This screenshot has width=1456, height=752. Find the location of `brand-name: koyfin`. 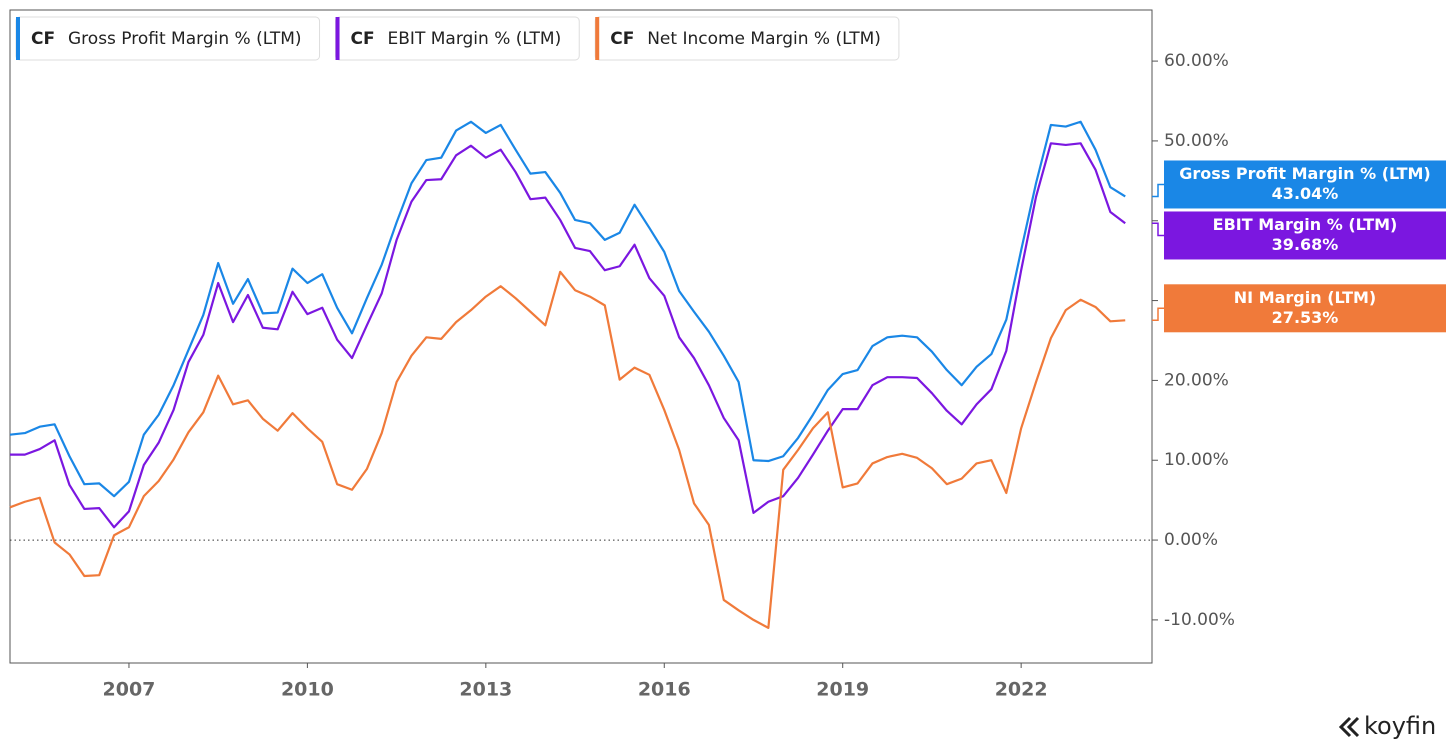

brand-name: koyfin is located at coordinates (1400, 726).